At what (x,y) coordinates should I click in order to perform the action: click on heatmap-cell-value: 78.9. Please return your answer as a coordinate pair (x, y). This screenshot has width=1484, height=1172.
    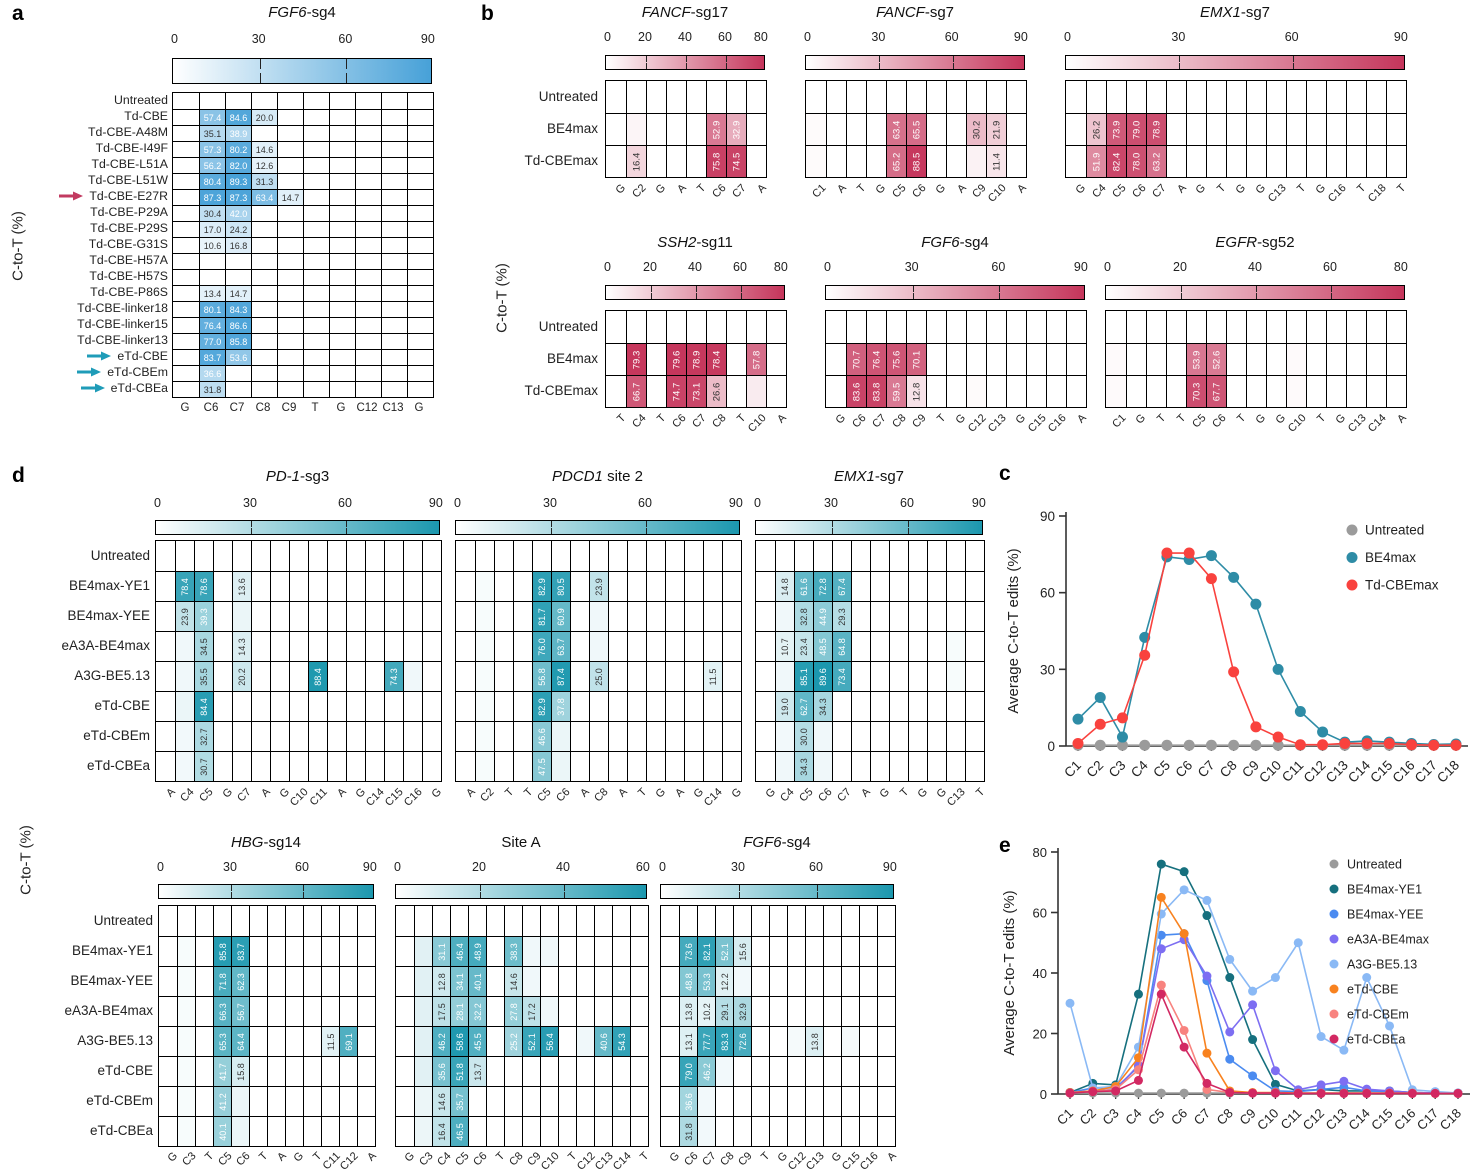
    Looking at the image, I should click on (696, 359).